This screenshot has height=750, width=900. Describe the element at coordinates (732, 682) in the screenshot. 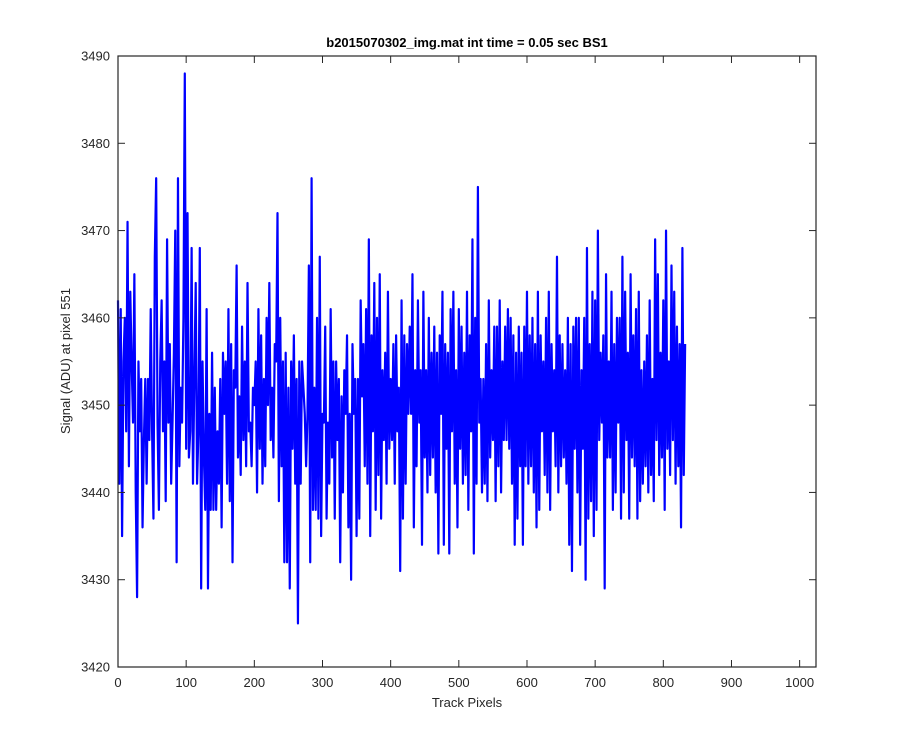

I see `x-tick-label: 900` at that location.